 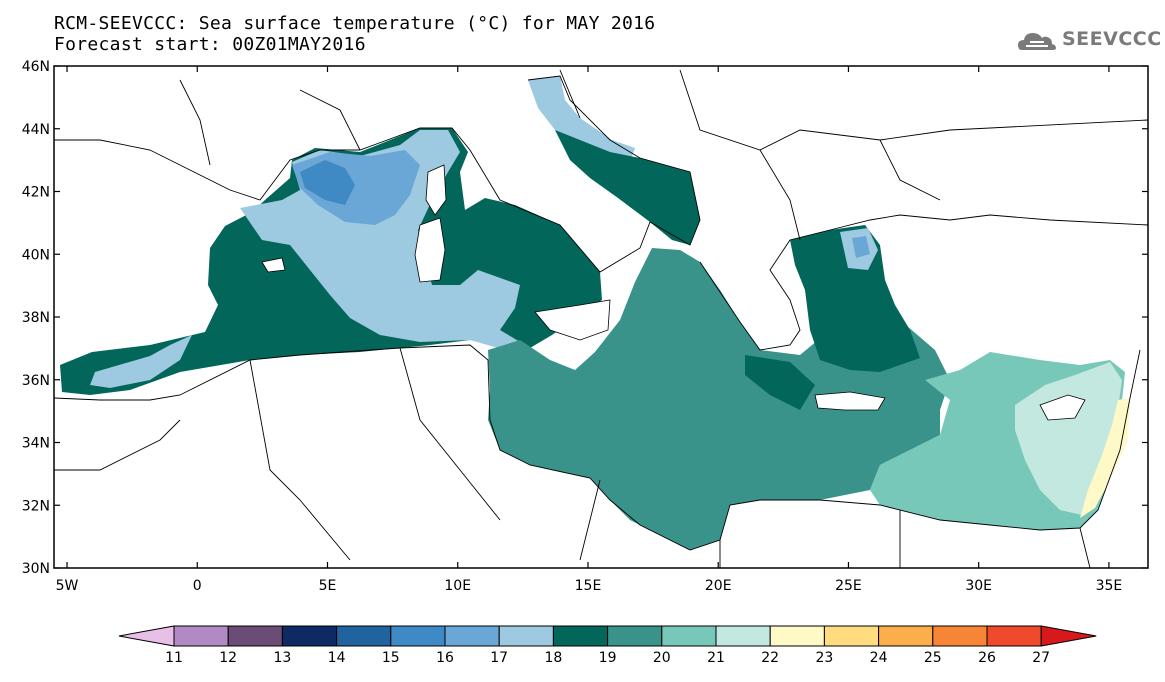 I want to click on colorbar-tick-label: 16, so click(x=445, y=658).